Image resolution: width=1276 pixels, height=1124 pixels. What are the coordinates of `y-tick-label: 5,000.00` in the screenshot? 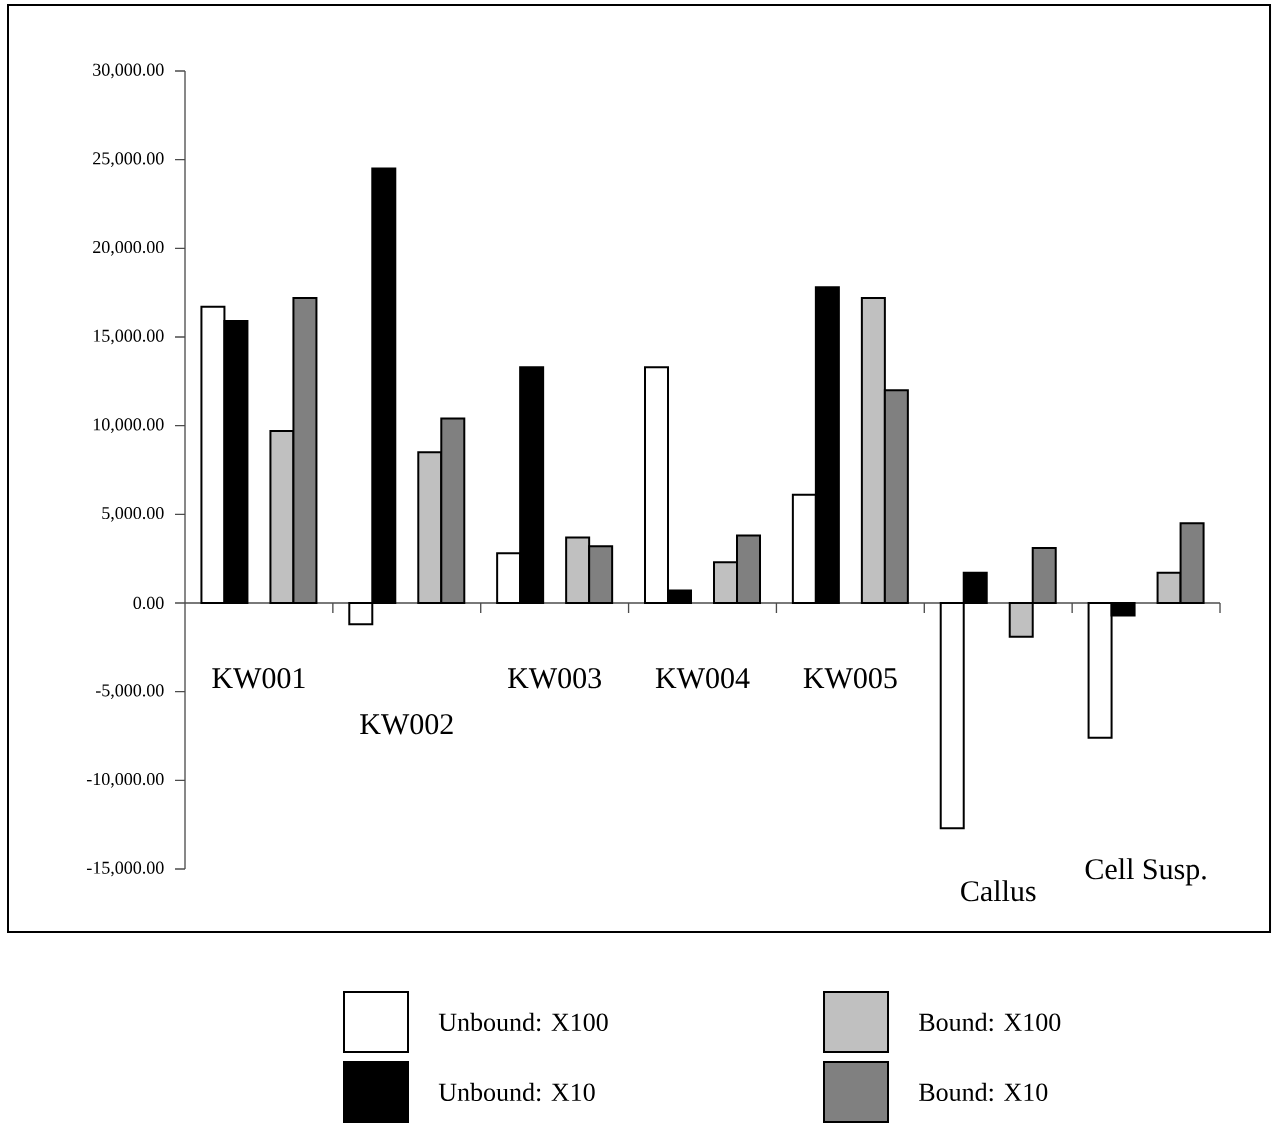 It's located at (133, 514).